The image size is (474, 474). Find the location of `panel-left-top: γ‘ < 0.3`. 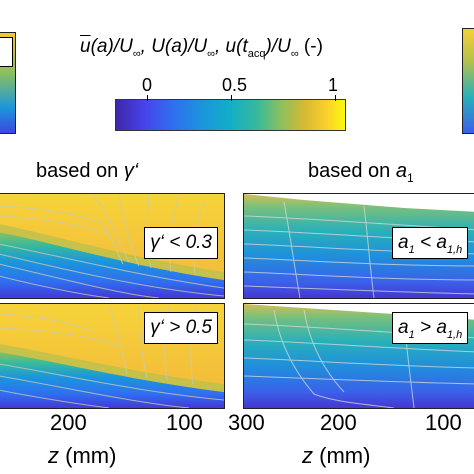

panel-left-top: γ‘ < 0.3 is located at coordinates (112, 246).